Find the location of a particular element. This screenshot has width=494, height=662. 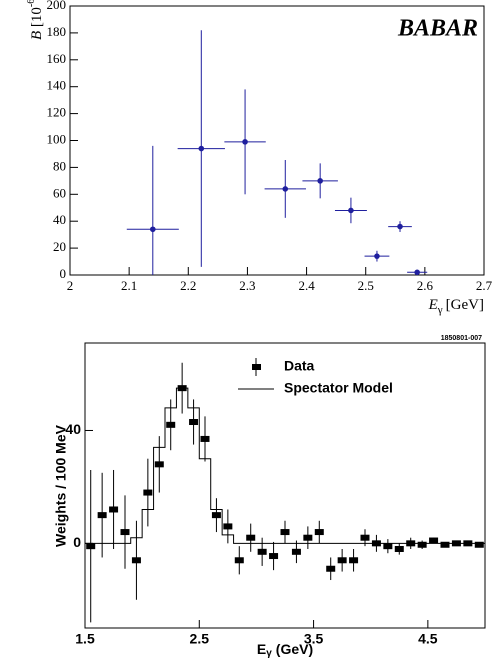

x-tick-label: 4.5 is located at coordinates (428, 639).